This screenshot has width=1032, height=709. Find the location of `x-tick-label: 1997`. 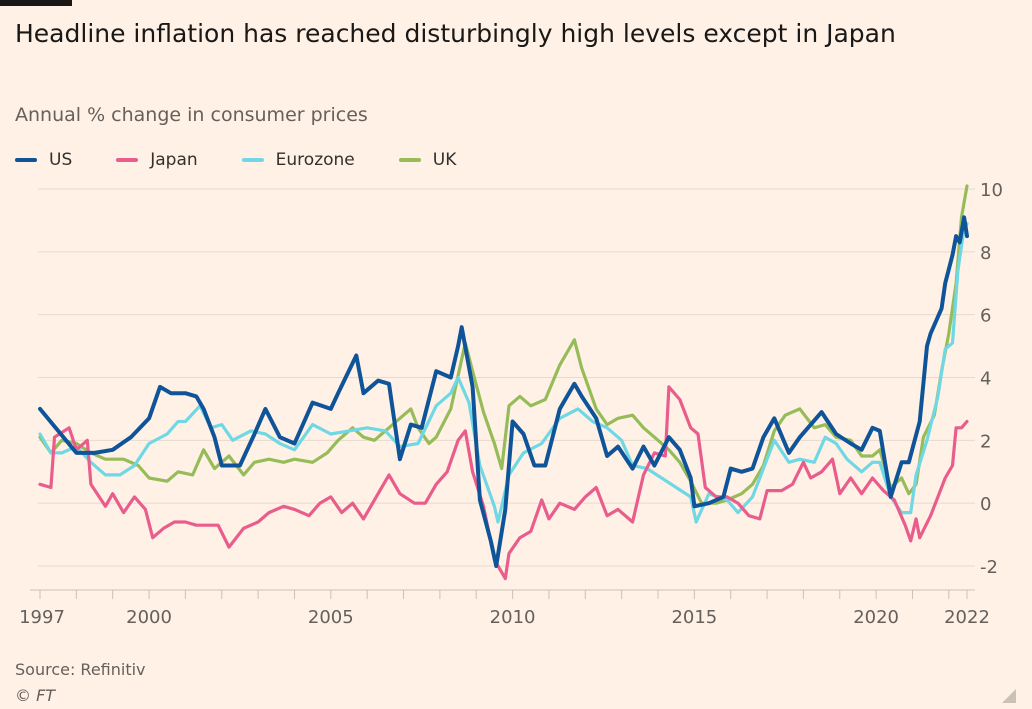

x-tick-label: 1997 is located at coordinates (42, 617).